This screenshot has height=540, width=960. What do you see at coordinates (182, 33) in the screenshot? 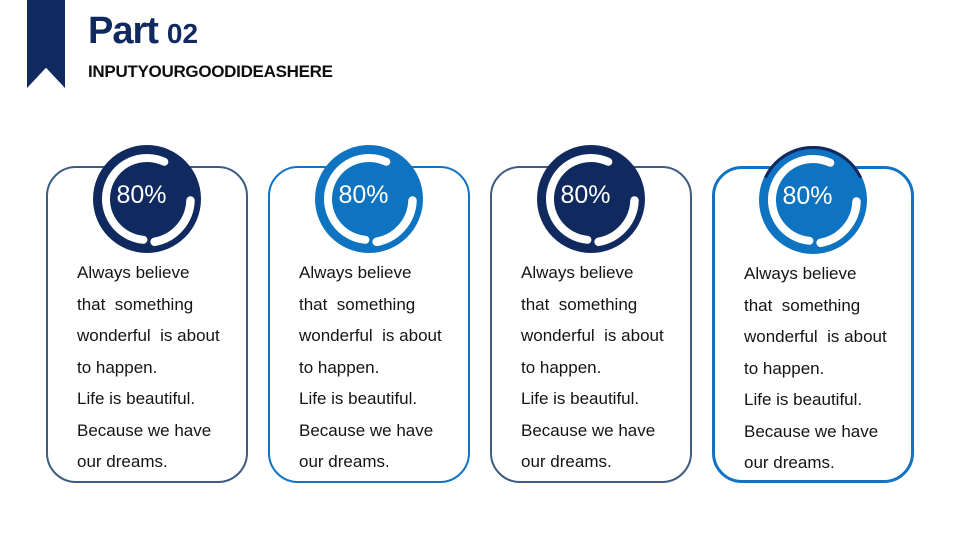
I see `part-number: 02` at bounding box center [182, 33].